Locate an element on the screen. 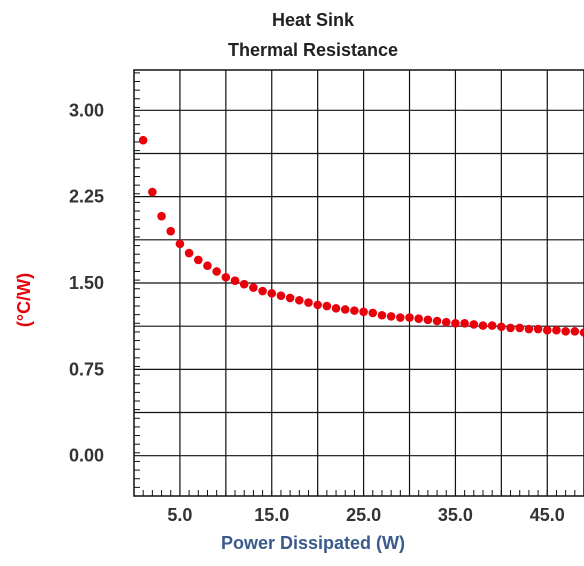 The image size is (584, 566). y-tick-label: 2.25 is located at coordinates (86, 197).